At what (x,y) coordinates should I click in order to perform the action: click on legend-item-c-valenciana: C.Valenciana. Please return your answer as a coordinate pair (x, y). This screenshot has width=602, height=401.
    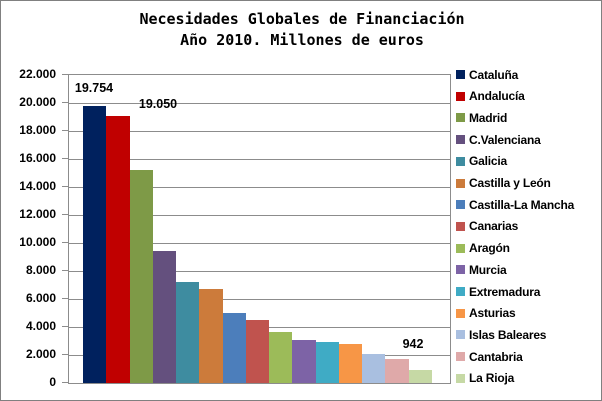
    Looking at the image, I should click on (528, 139).